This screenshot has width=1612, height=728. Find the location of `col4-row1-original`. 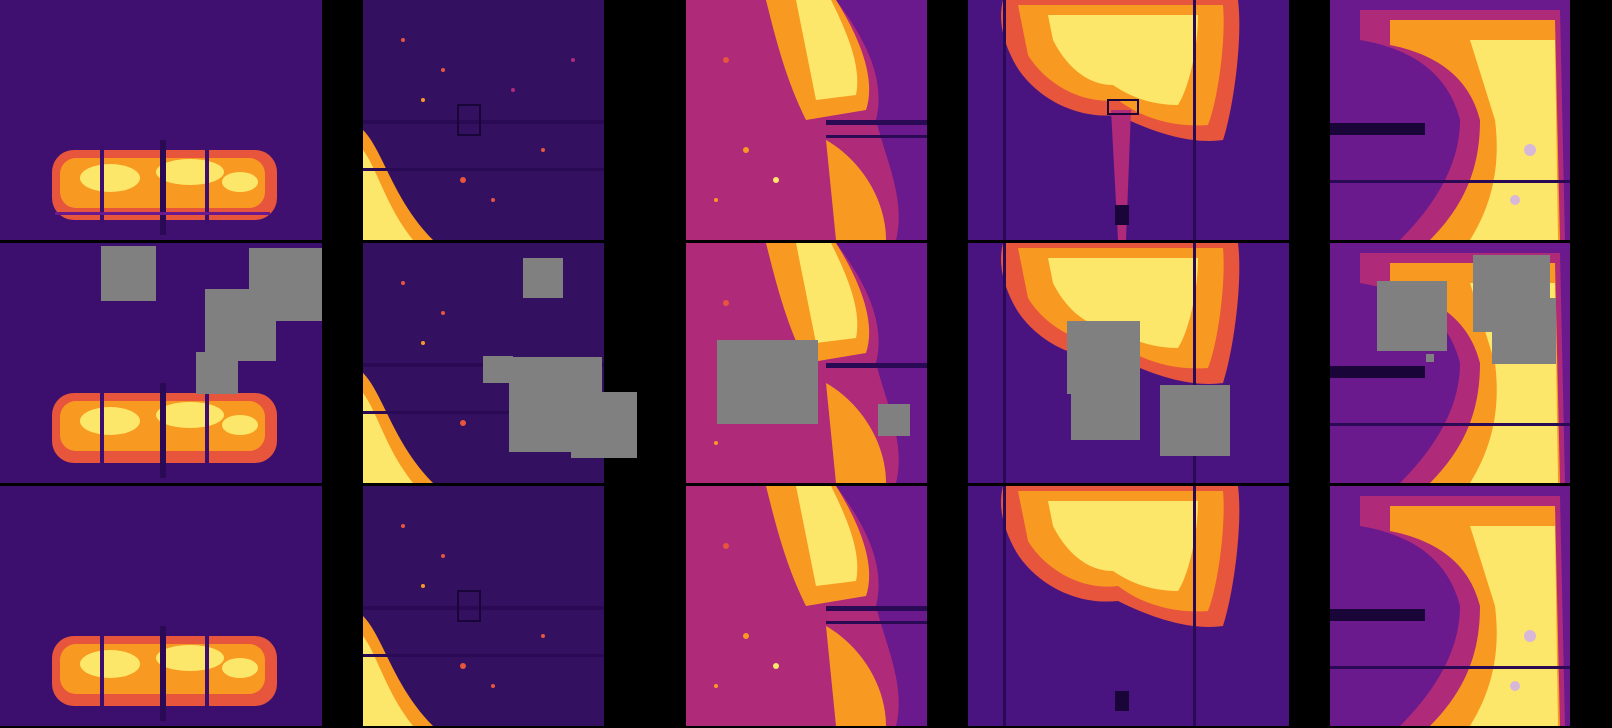

col4-row1-original is located at coordinates (1128, 120).